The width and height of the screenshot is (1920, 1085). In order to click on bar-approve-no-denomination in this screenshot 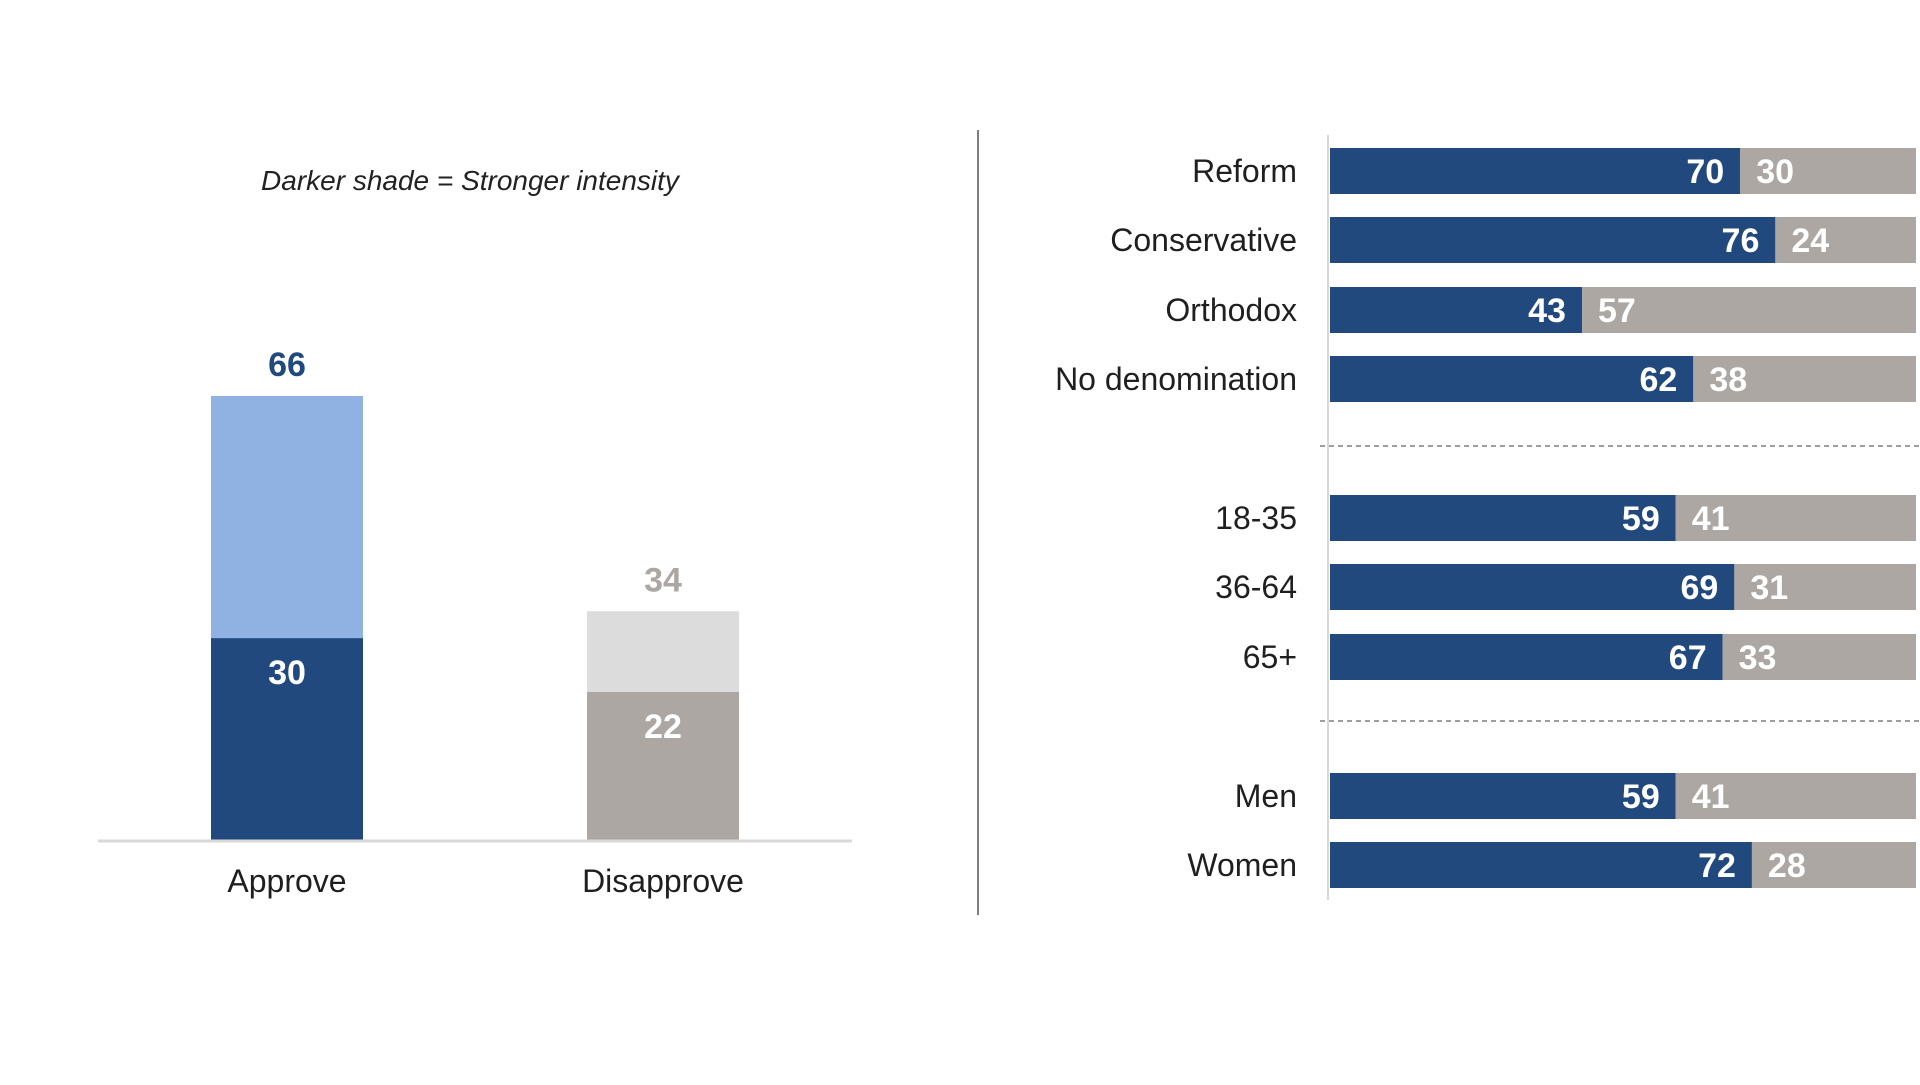, I will do `click(1512, 379)`.